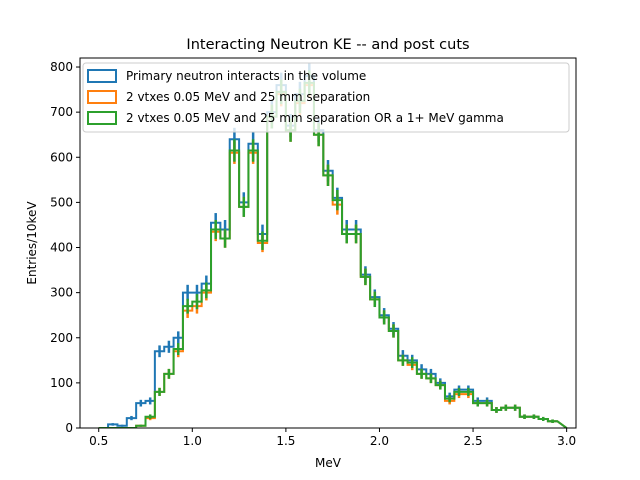 This screenshot has width=640, height=480. I want to click on x-tick-label: 1.0, so click(192, 441).